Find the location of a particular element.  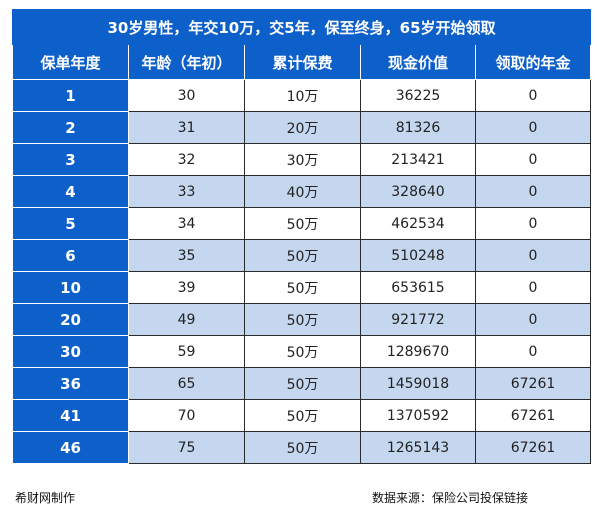

policy-year-cell: 20 is located at coordinates (70, 319).